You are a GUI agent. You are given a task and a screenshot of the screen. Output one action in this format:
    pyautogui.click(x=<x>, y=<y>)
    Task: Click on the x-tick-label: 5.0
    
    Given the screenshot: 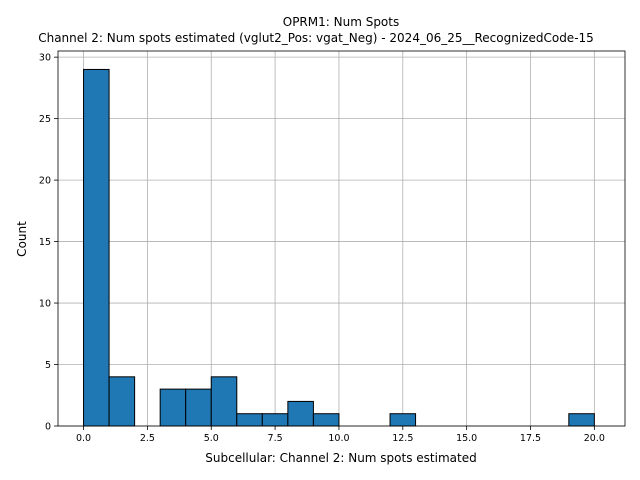 What is the action you would take?
    pyautogui.click(x=211, y=438)
    